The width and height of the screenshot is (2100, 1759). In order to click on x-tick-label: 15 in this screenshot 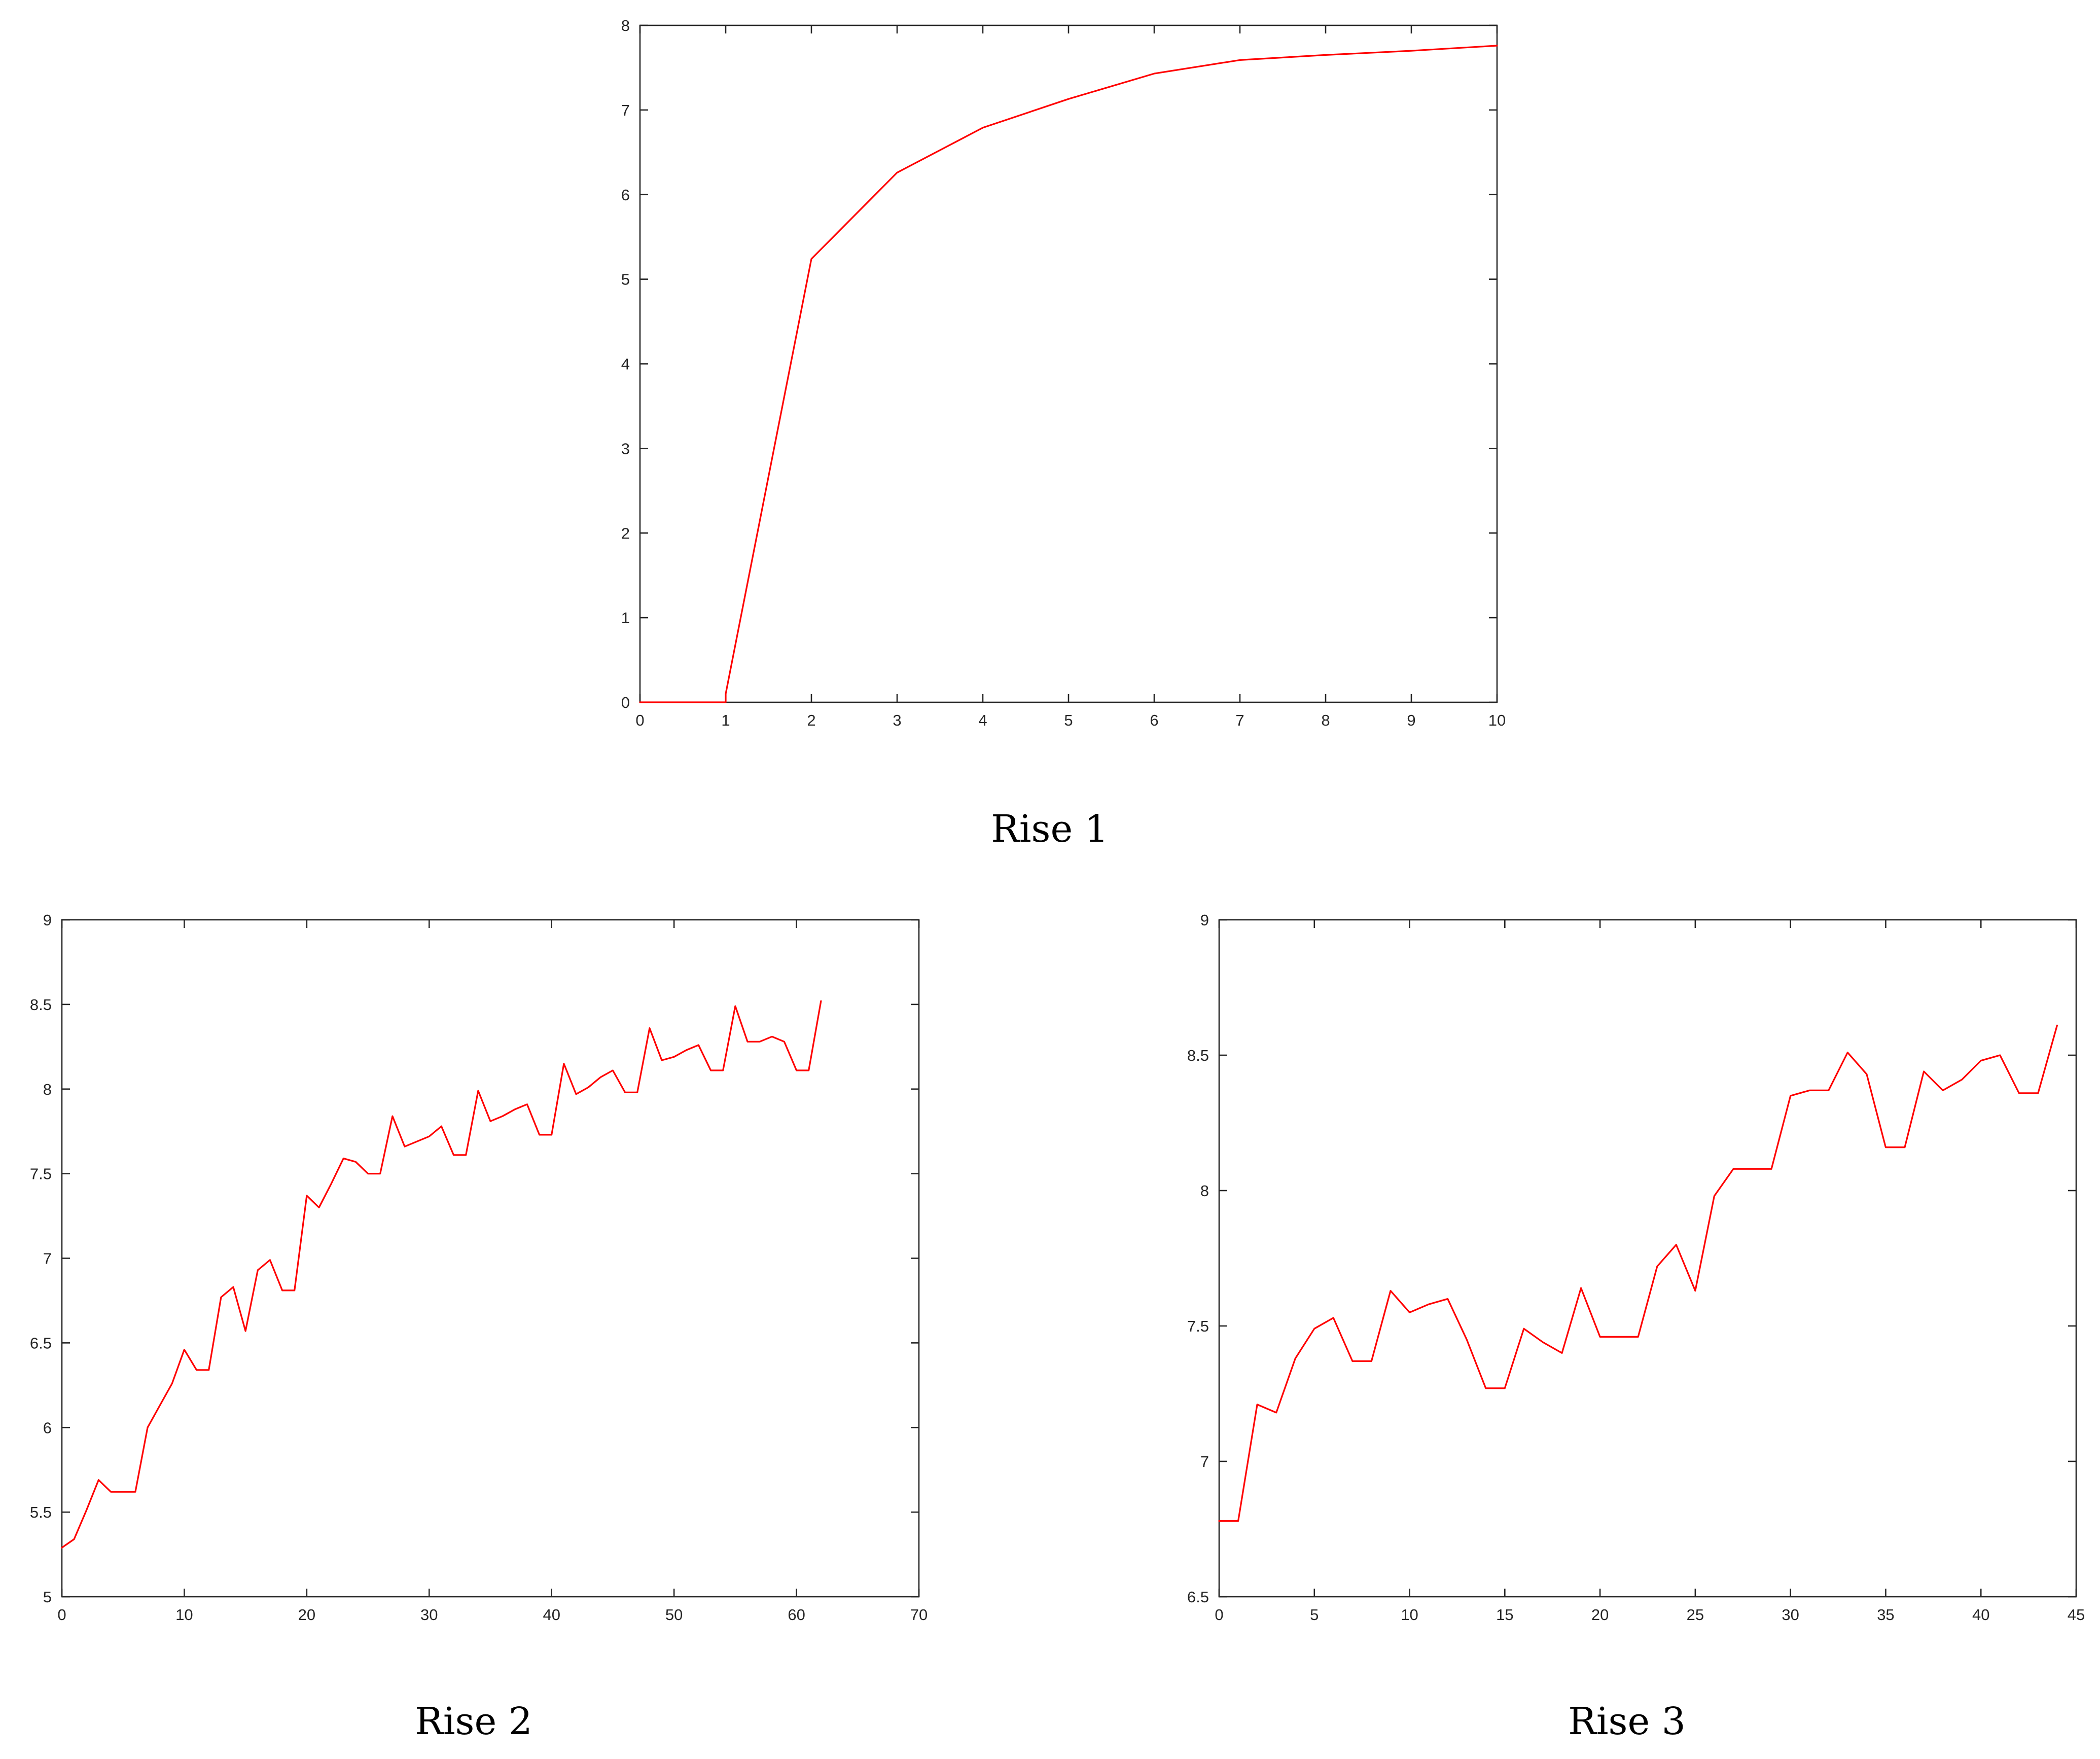, I will do `click(1504, 1615)`.